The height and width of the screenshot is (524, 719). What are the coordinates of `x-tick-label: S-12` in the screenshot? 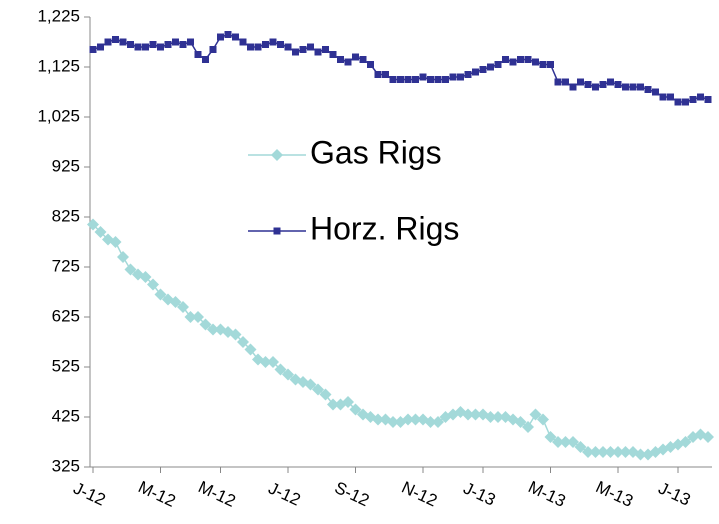 It's located at (352, 494).